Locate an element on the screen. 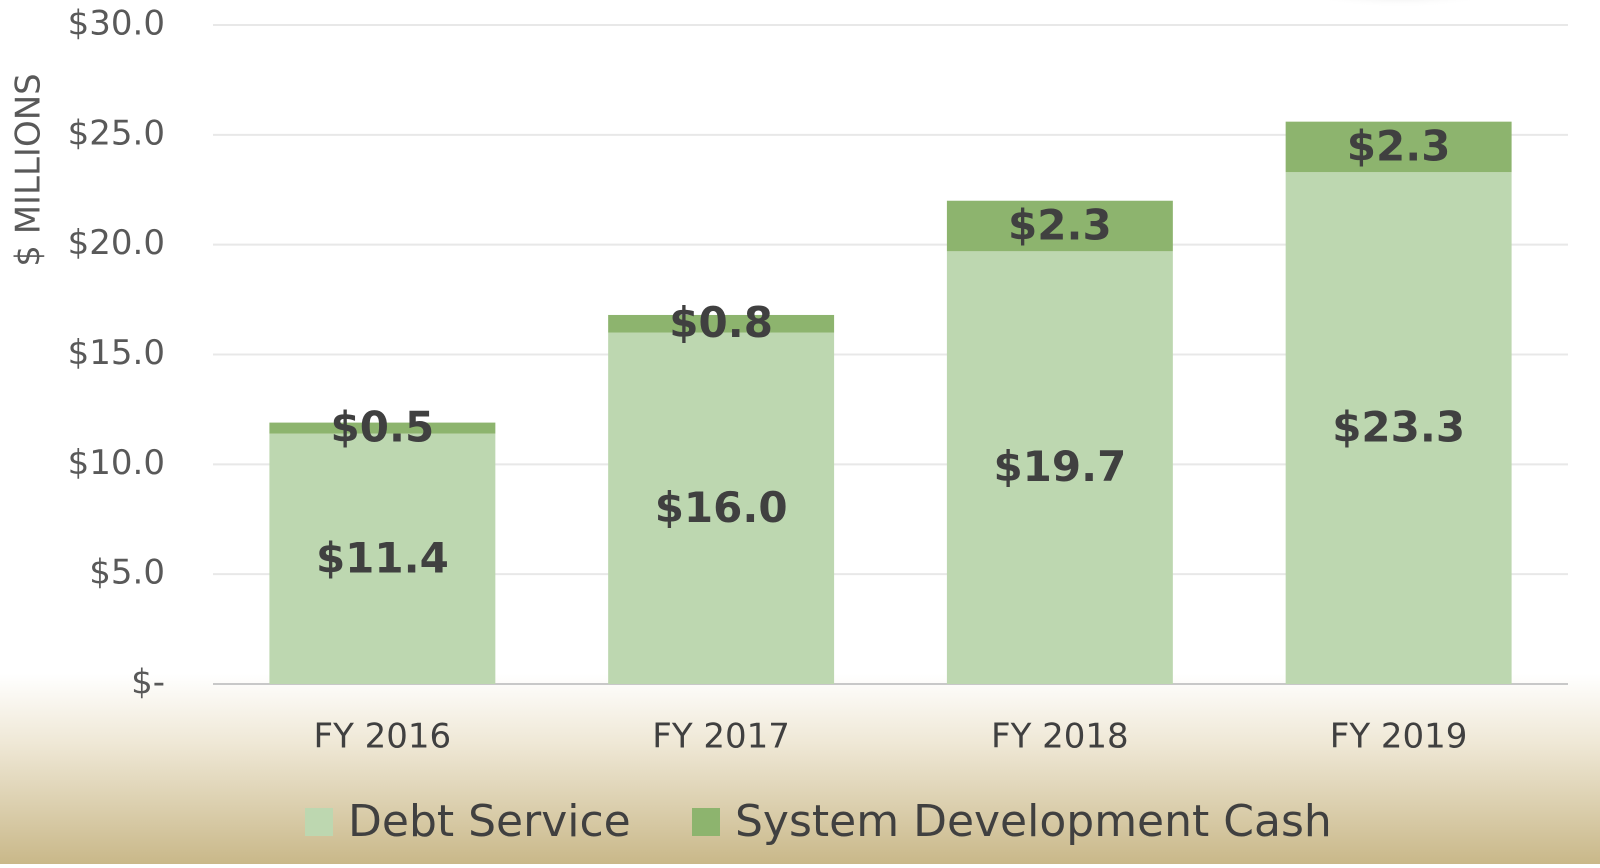 The image size is (1600, 868). data-label: $16.0 is located at coordinates (721, 507).